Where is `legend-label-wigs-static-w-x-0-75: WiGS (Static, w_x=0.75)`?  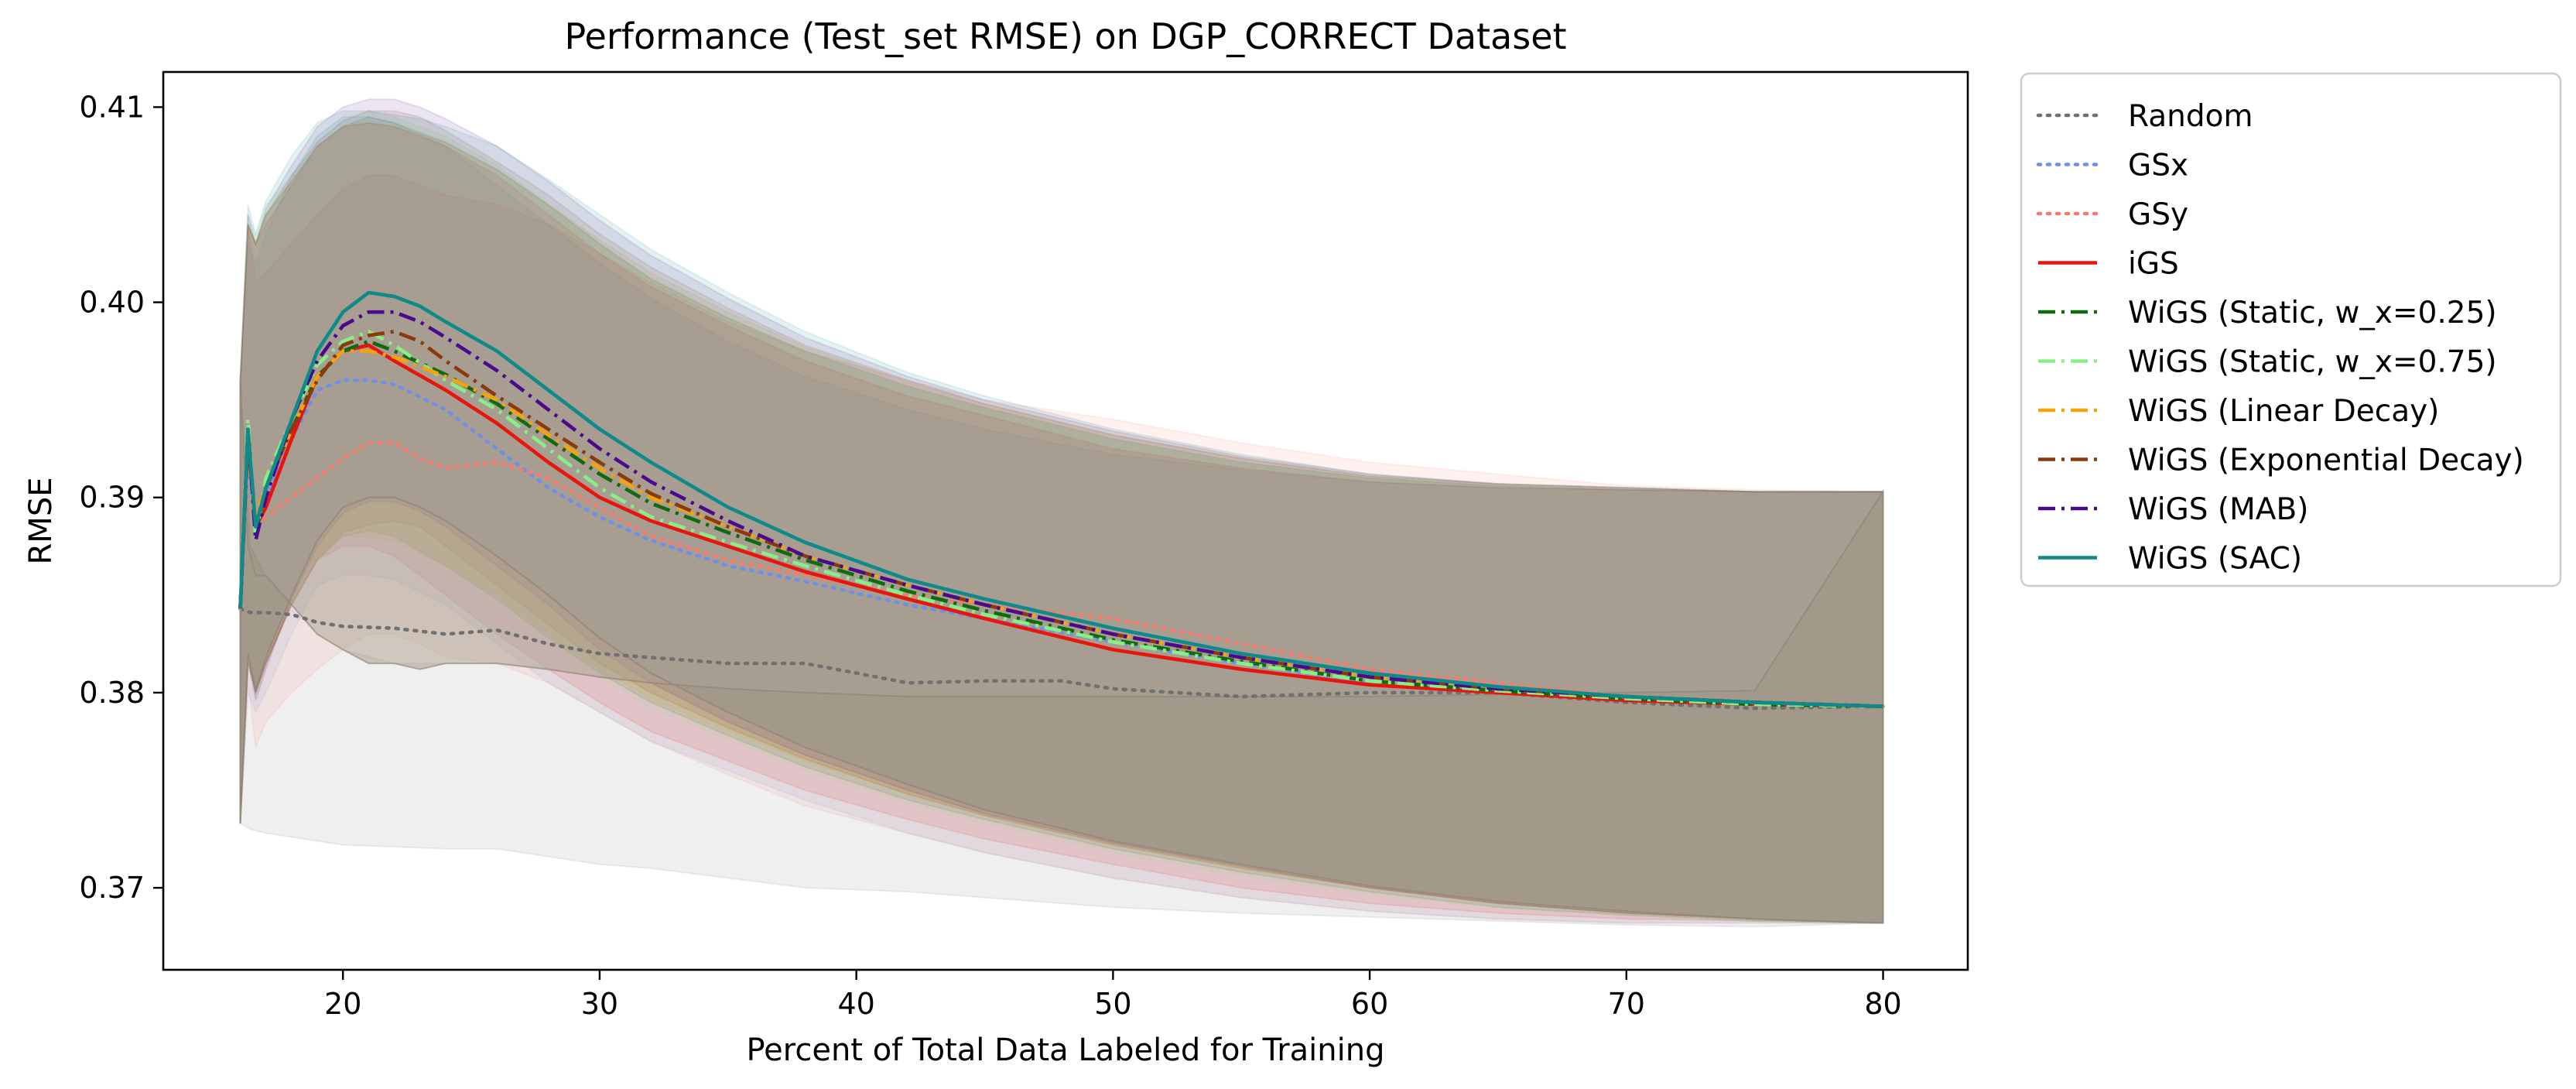 legend-label-wigs-static-w-x-0-75: WiGS (Static, w_x=0.75) is located at coordinates (2312, 362).